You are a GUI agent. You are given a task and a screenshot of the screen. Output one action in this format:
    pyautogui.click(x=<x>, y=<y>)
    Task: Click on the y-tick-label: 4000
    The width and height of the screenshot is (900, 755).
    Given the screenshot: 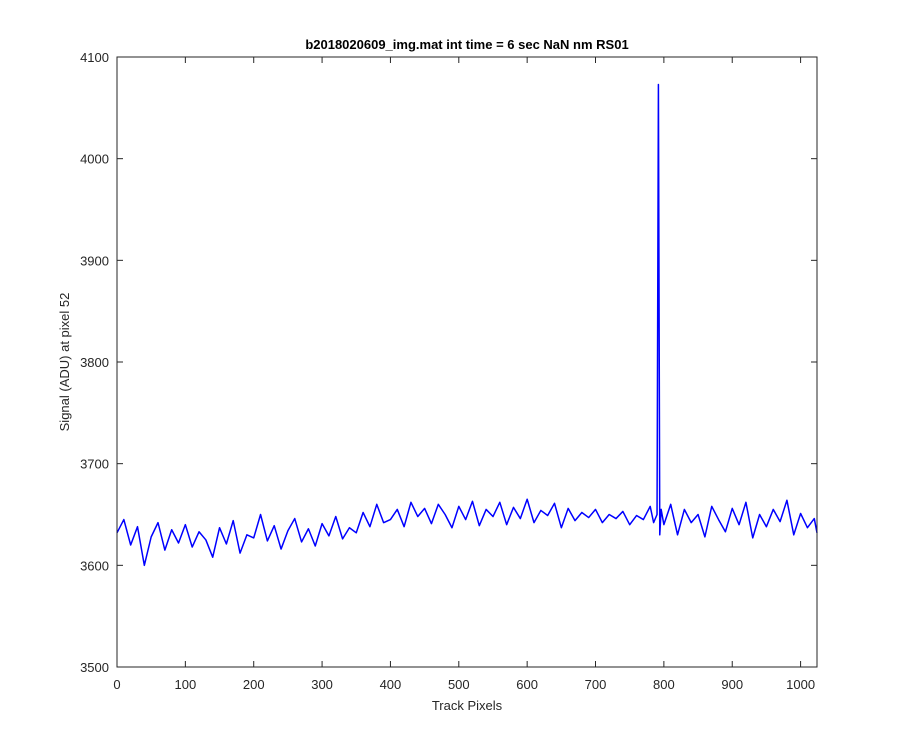 What is the action you would take?
    pyautogui.click(x=94, y=159)
    